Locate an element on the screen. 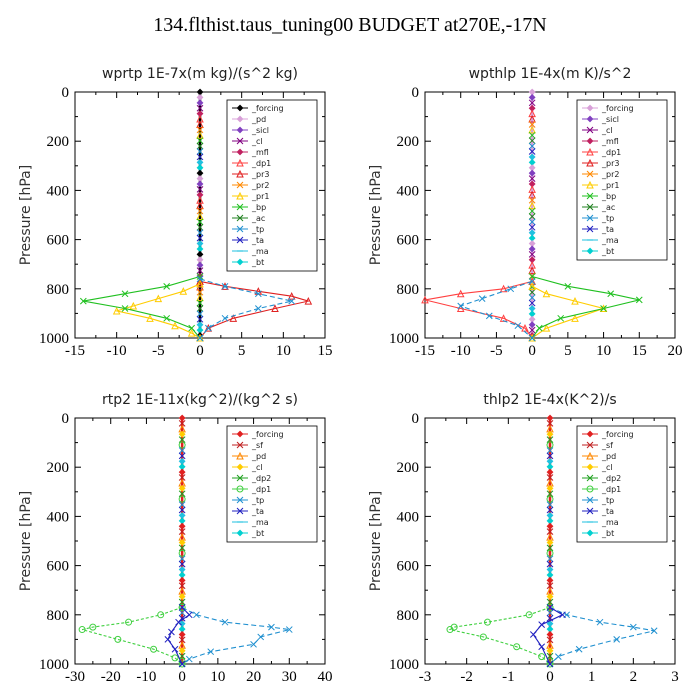 The image size is (700, 700). series-ta is located at coordinates (547, 636).